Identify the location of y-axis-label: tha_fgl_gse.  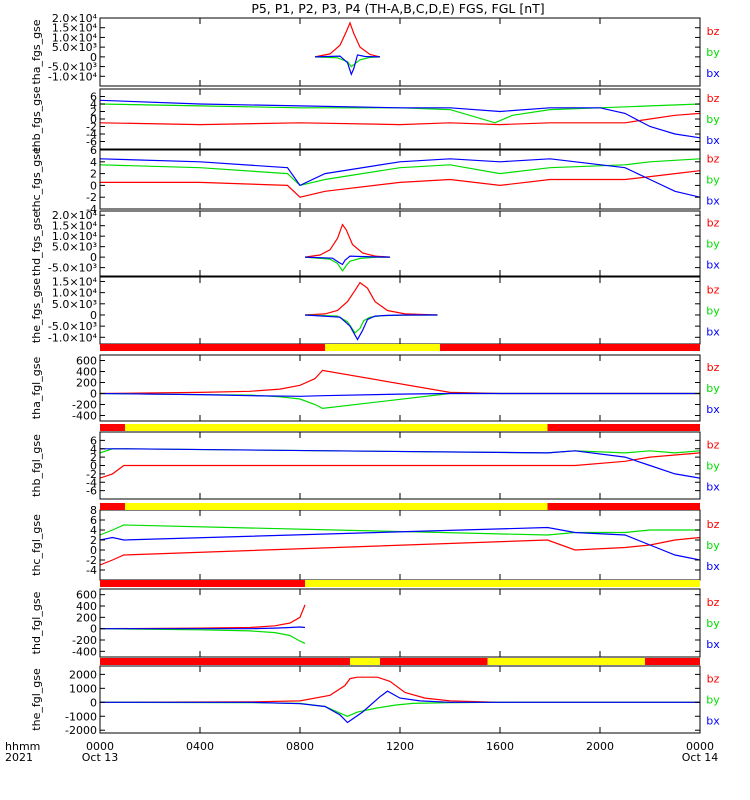
(36, 388).